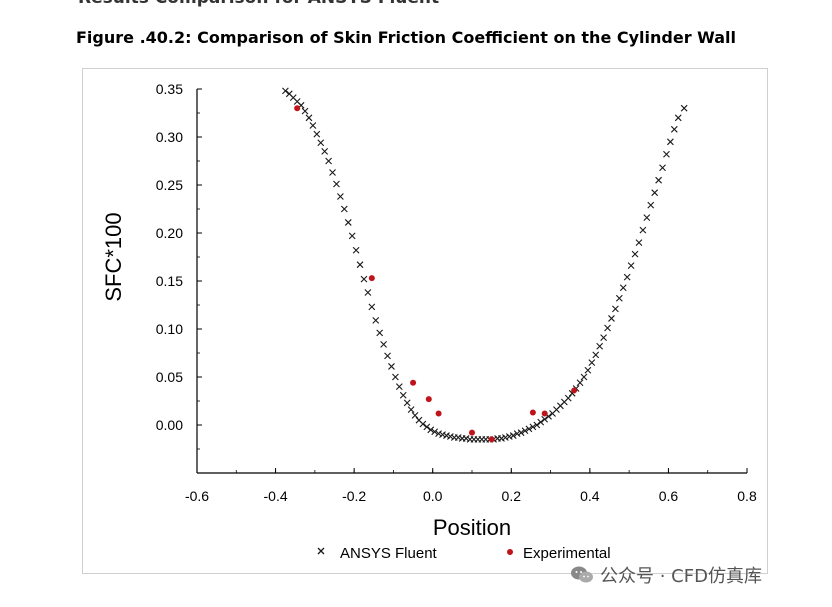 This screenshot has width=832, height=607. I want to click on x-axis-ticks: -0.6 -0.4 -0.2 0.0 0.2 0.4 0.6 0.8, so click(471, 486).